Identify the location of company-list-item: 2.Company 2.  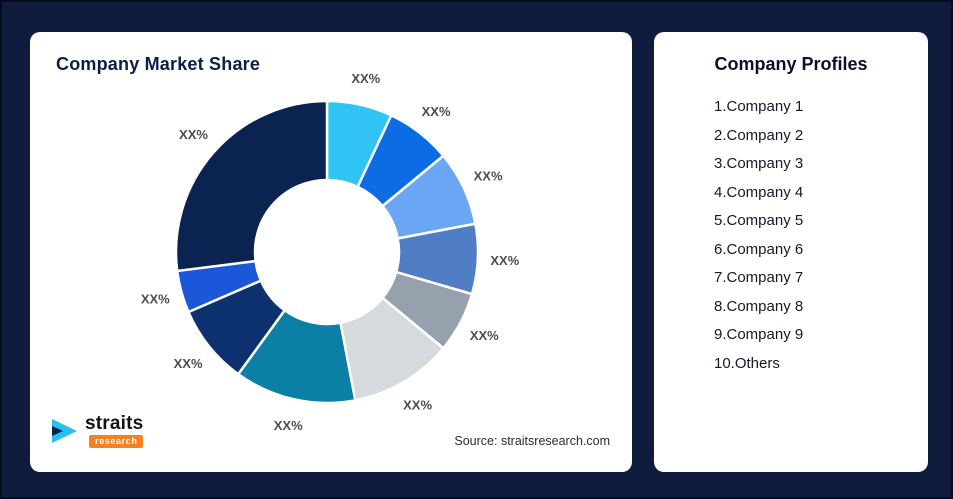
(759, 135).